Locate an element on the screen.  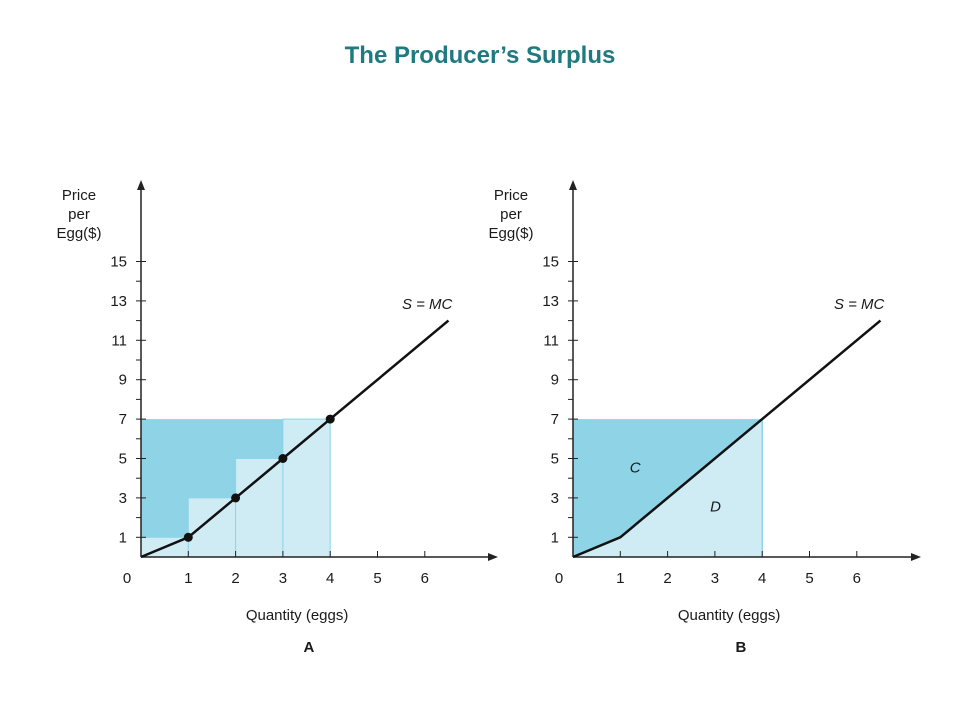
chartb-y-tick-label: 15 is located at coordinates (550, 262).